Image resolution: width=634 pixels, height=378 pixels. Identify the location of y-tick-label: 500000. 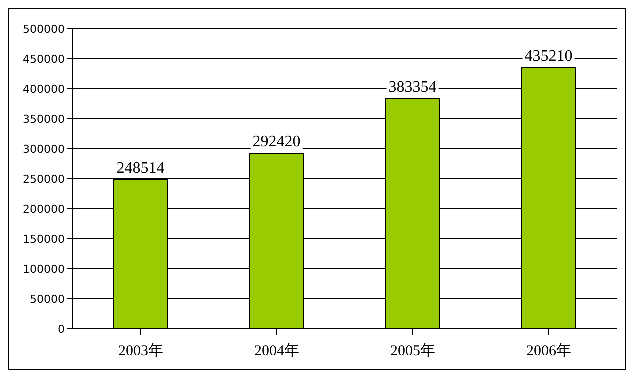
(44, 29).